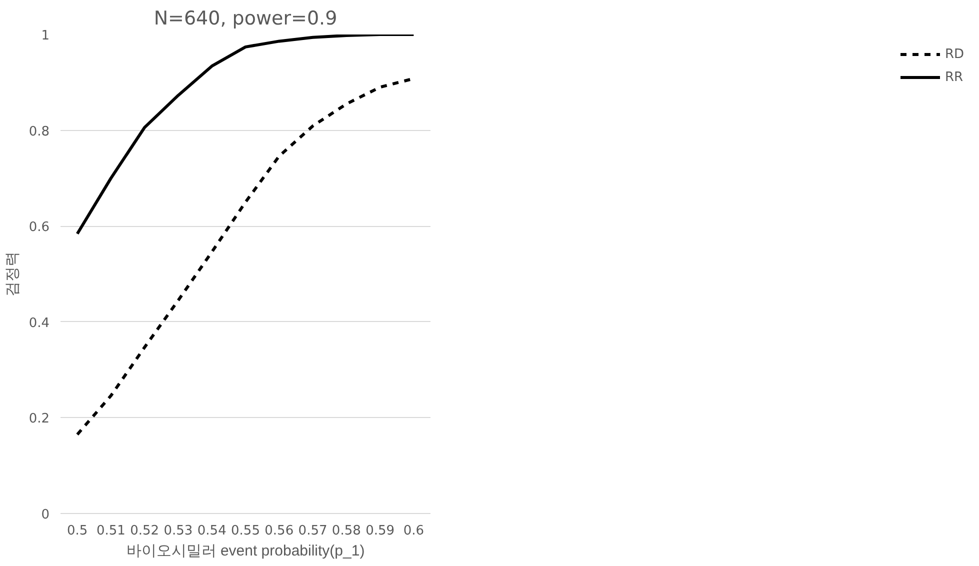 Image resolution: width=979 pixels, height=566 pixels. Describe the element at coordinates (955, 54) in the screenshot. I see `legend-label: RD` at that location.